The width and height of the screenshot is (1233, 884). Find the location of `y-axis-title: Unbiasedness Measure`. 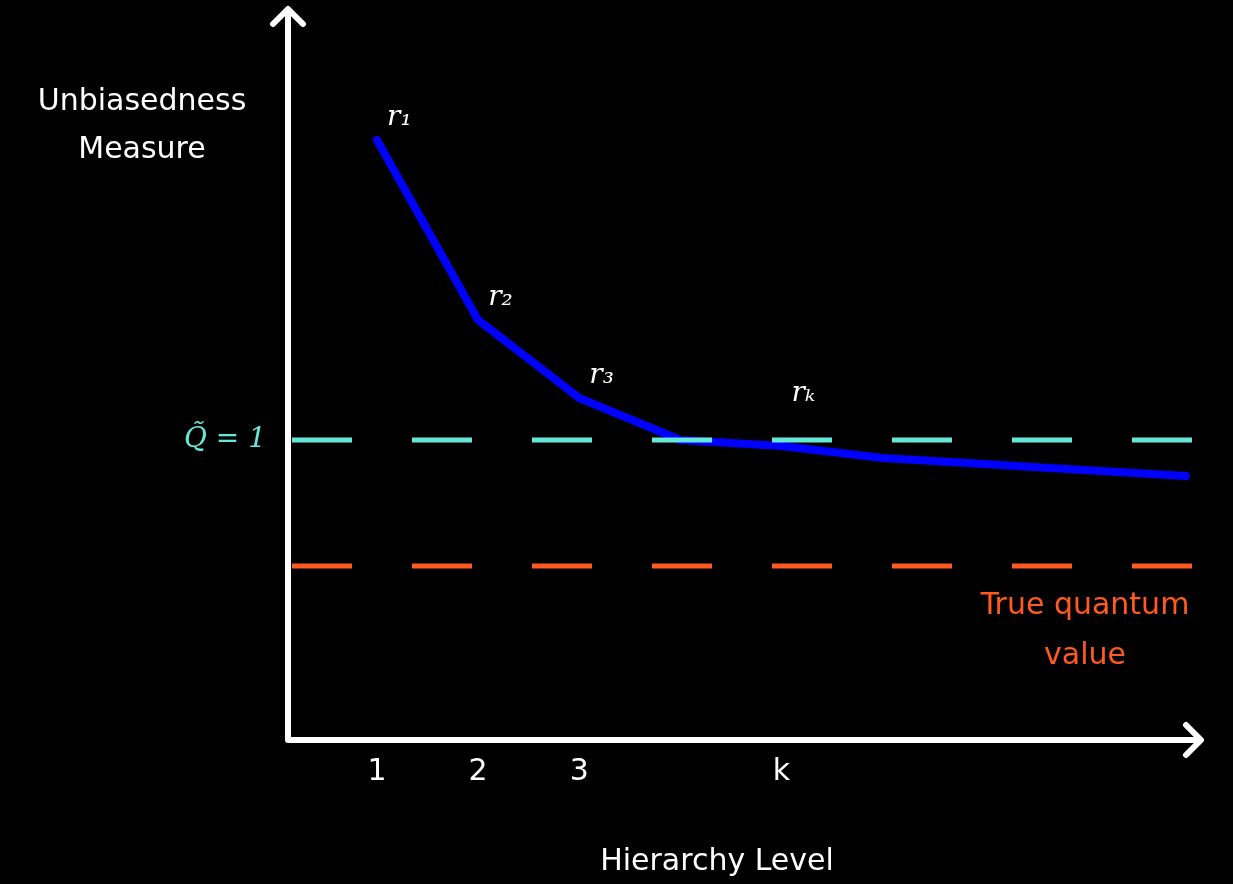

y-axis-title: Unbiasedness Measure is located at coordinates (142, 123).